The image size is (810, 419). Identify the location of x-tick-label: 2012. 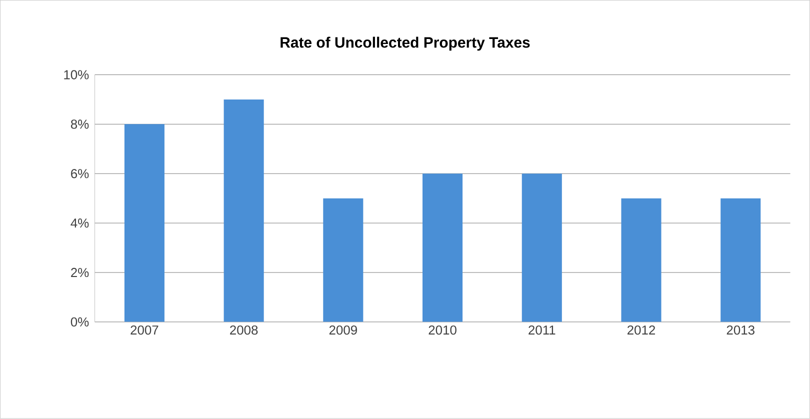
(641, 330).